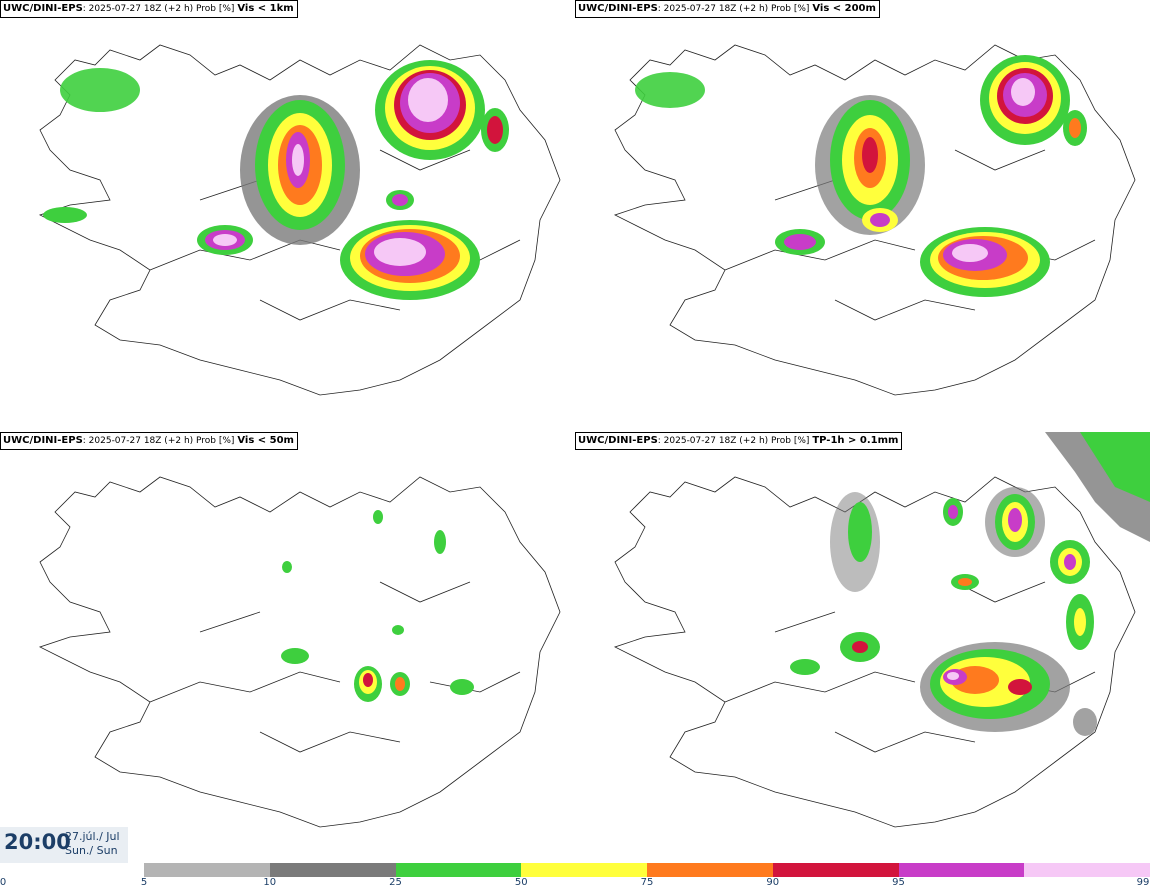 This screenshot has height=891, width=1150. Describe the element at coordinates (3, 882) in the screenshot. I see `colorbar-label: 0` at that location.